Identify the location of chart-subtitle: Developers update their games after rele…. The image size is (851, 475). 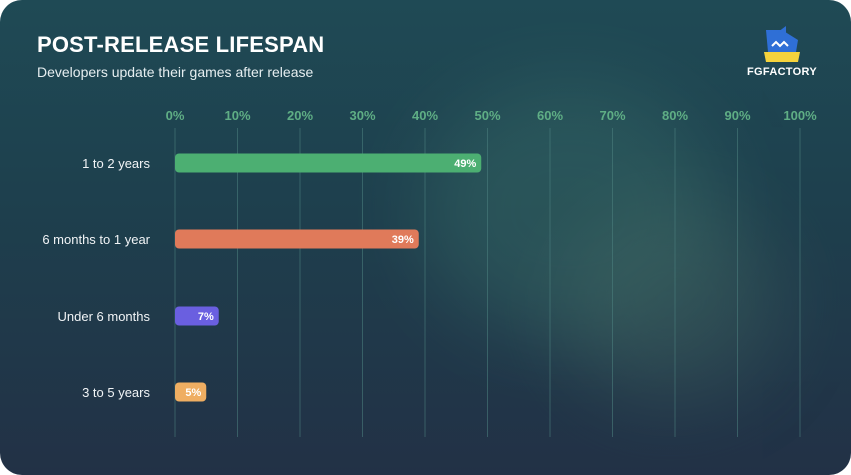
(175, 72).